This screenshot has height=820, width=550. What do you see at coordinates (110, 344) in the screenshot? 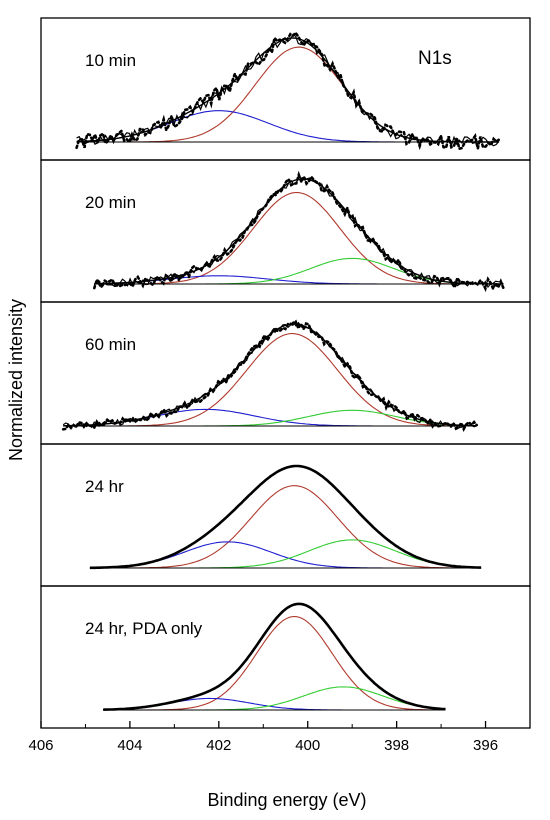
I see `panel-label: 60 min` at bounding box center [110, 344].